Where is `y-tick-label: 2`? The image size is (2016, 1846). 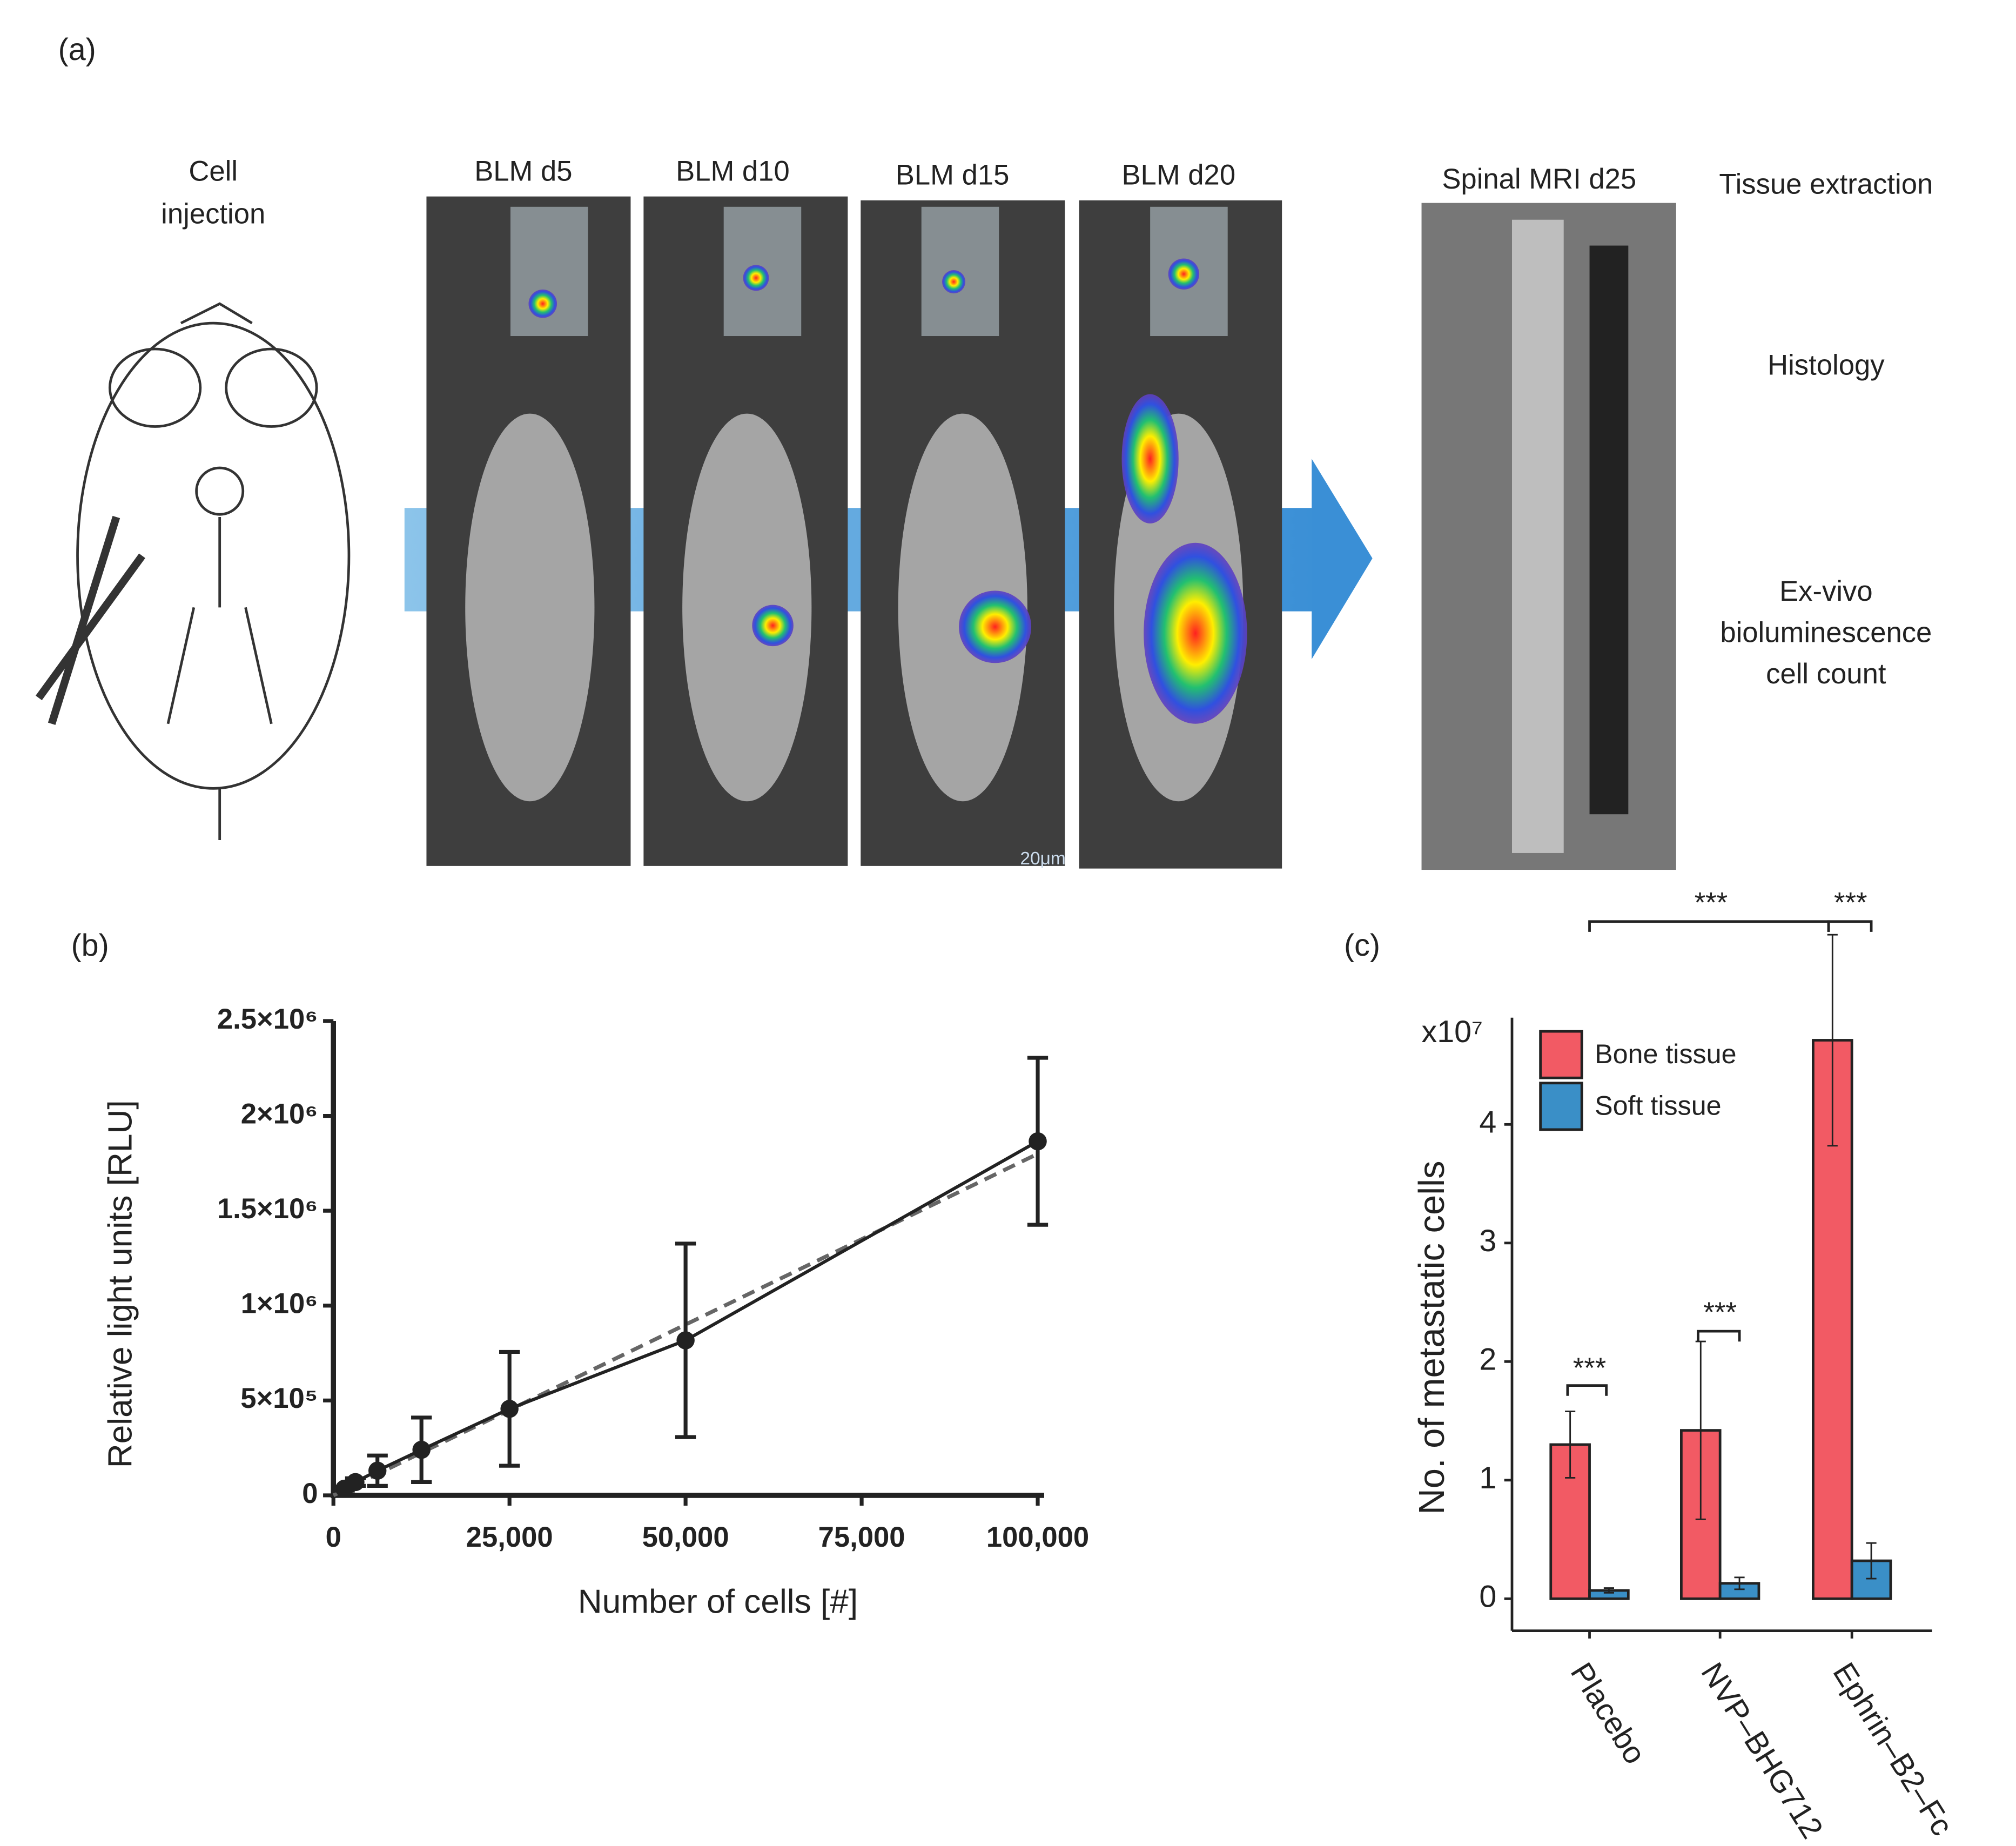
y-tick-label: 2 is located at coordinates (1488, 1360).